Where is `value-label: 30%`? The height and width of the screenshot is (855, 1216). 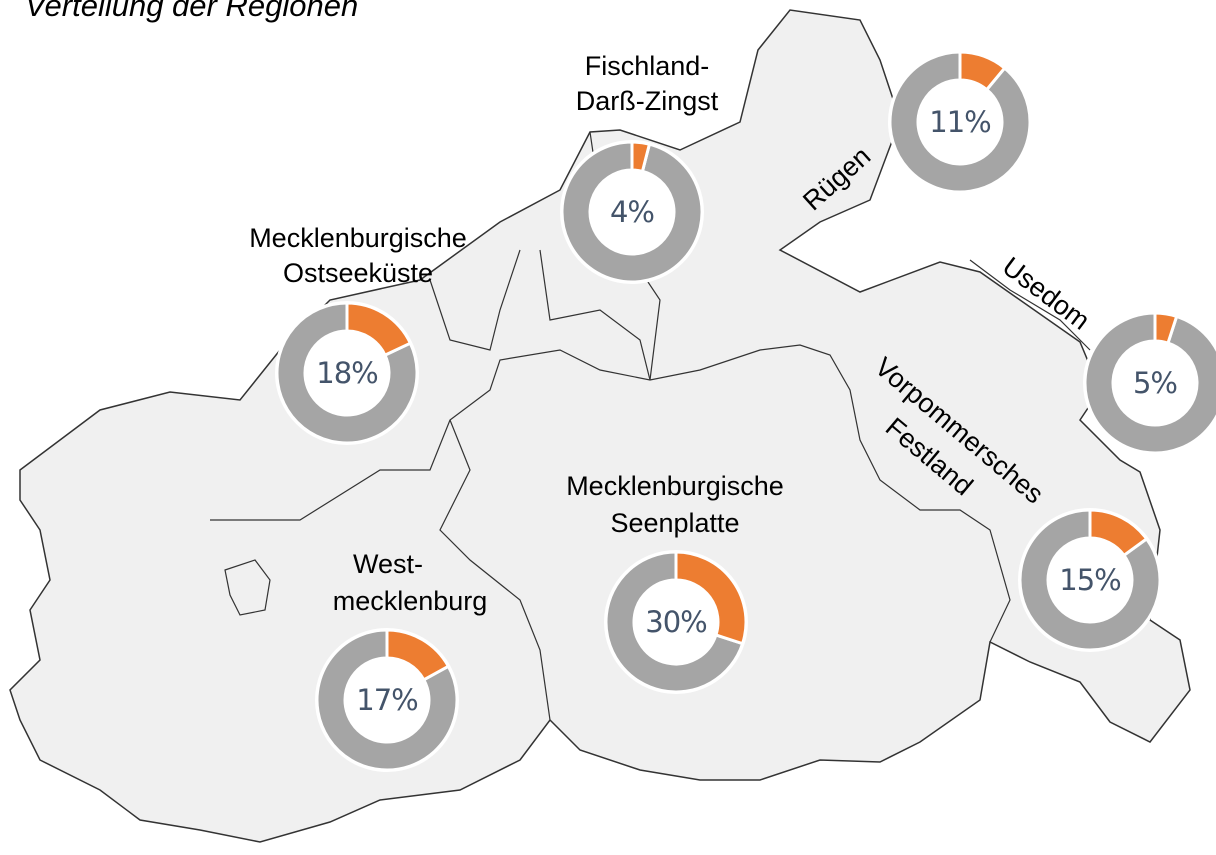
value-label: 30% is located at coordinates (675, 622).